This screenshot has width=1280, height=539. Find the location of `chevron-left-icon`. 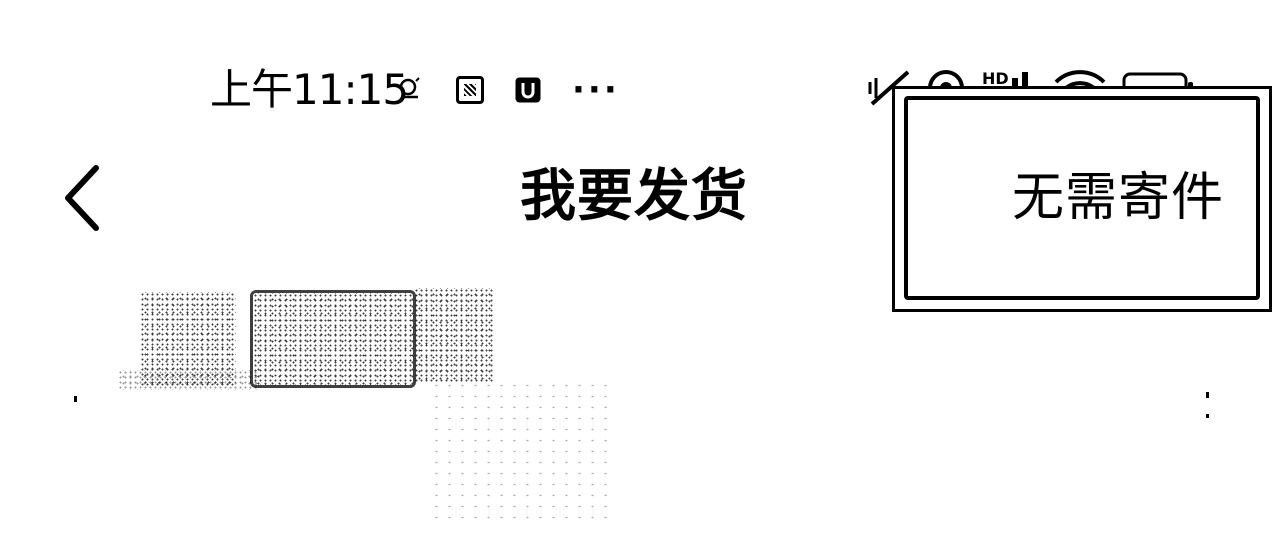

chevron-left-icon is located at coordinates (82, 198).